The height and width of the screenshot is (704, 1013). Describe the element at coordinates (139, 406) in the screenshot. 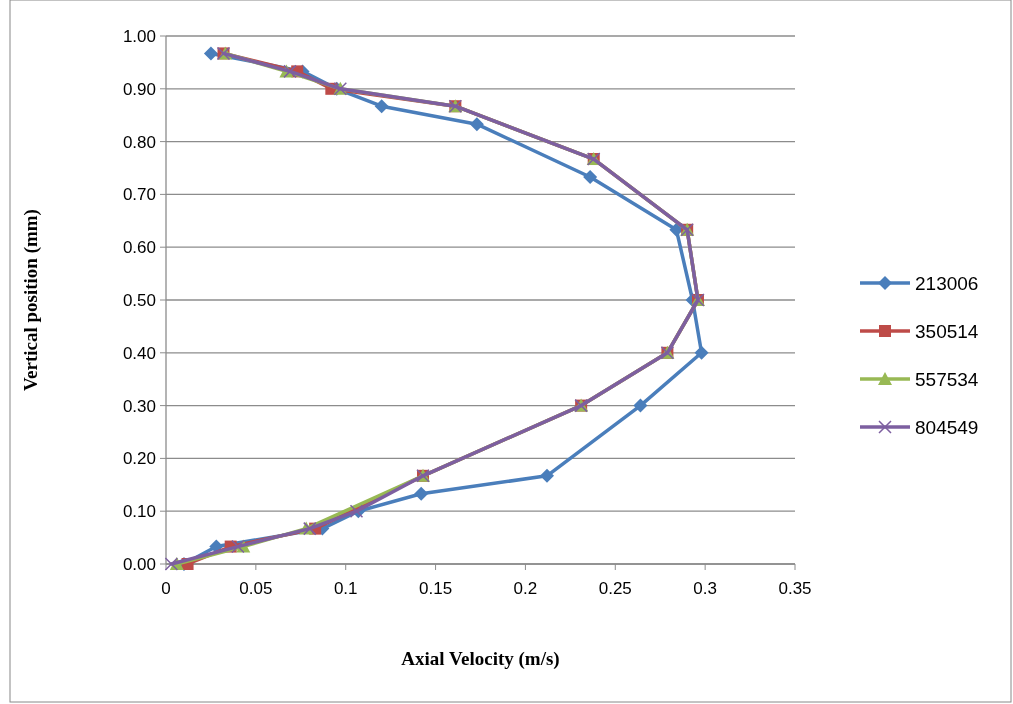

I see `y-tick-label: 0.30` at that location.